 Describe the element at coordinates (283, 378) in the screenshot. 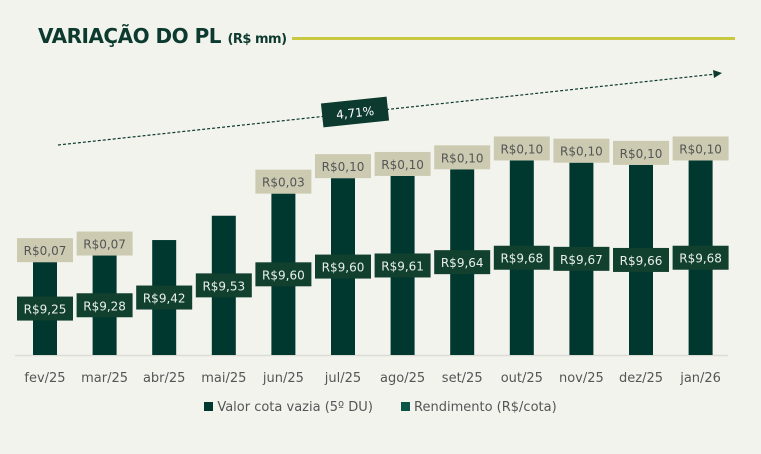

I see `x-tick-label: jun/25` at that location.